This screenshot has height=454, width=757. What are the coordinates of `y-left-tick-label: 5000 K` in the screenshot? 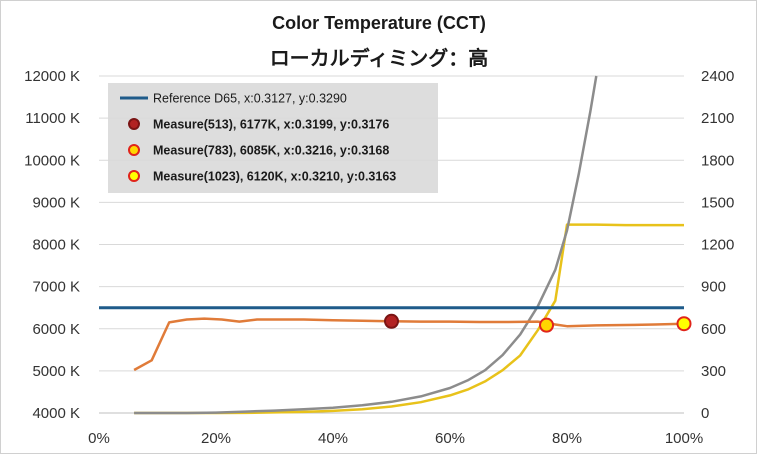 It's located at (56, 371).